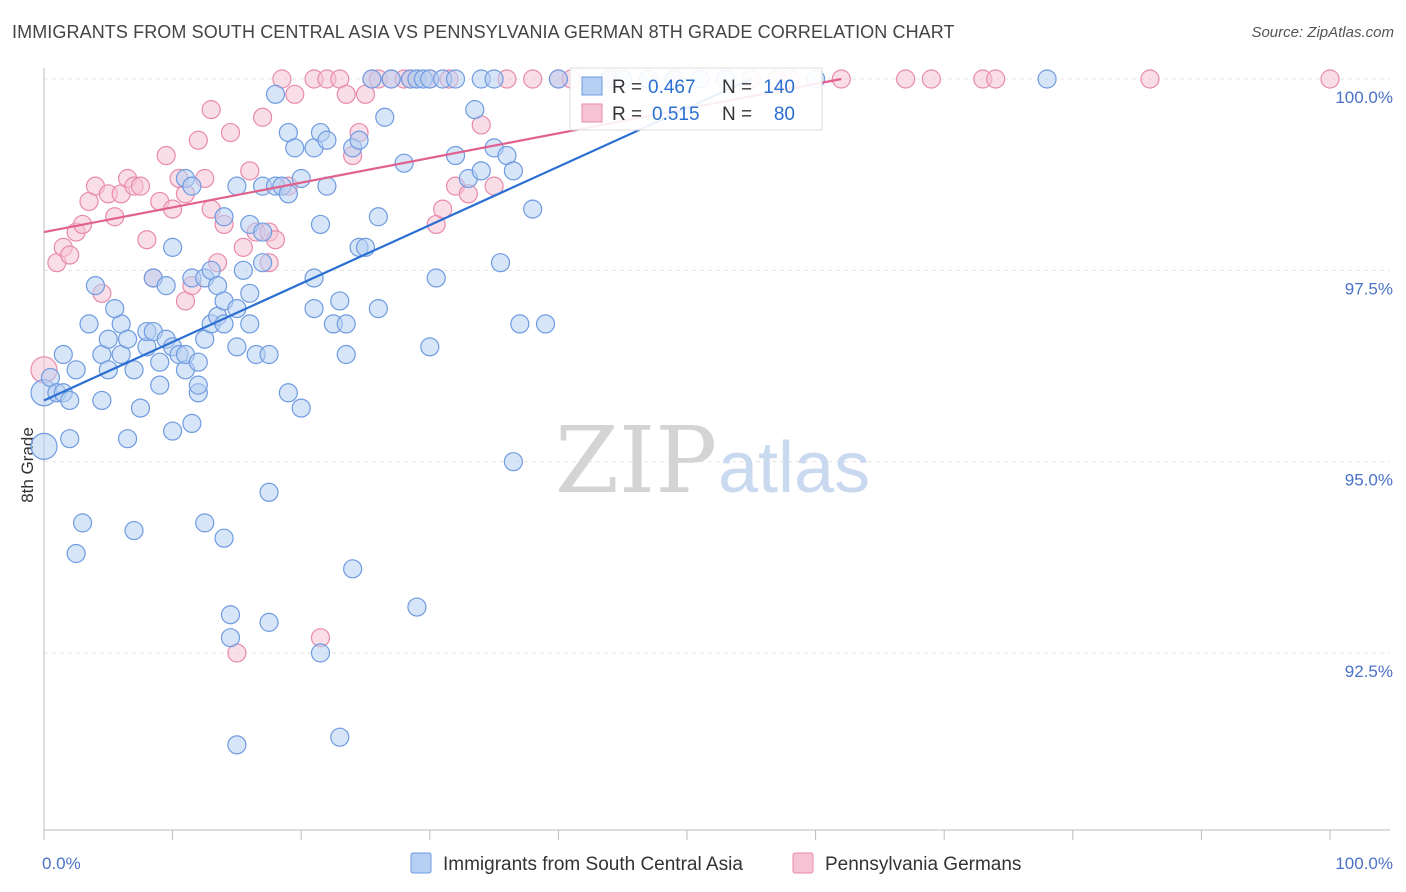  What do you see at coordinates (687, 835) in the screenshot?
I see `x-axis-ticks` at bounding box center [687, 835].